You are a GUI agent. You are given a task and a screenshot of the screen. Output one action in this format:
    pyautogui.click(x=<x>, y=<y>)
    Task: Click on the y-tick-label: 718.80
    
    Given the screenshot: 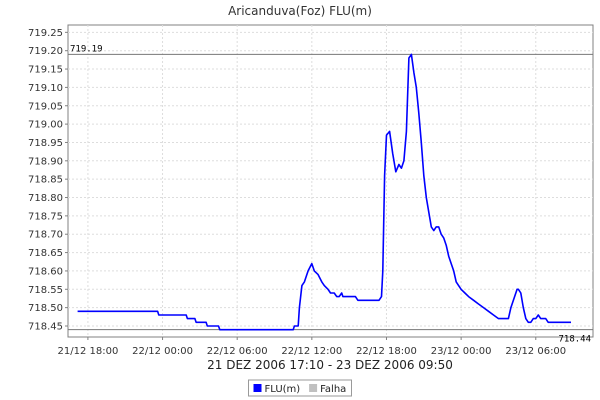 What is the action you would take?
    pyautogui.click(x=45, y=198)
    